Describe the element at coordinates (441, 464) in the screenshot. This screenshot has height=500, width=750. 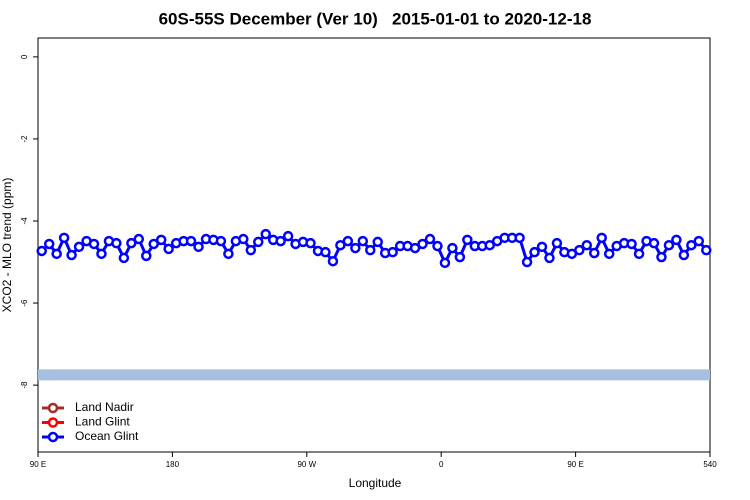
I see `x-tick-label: 0` at that location.